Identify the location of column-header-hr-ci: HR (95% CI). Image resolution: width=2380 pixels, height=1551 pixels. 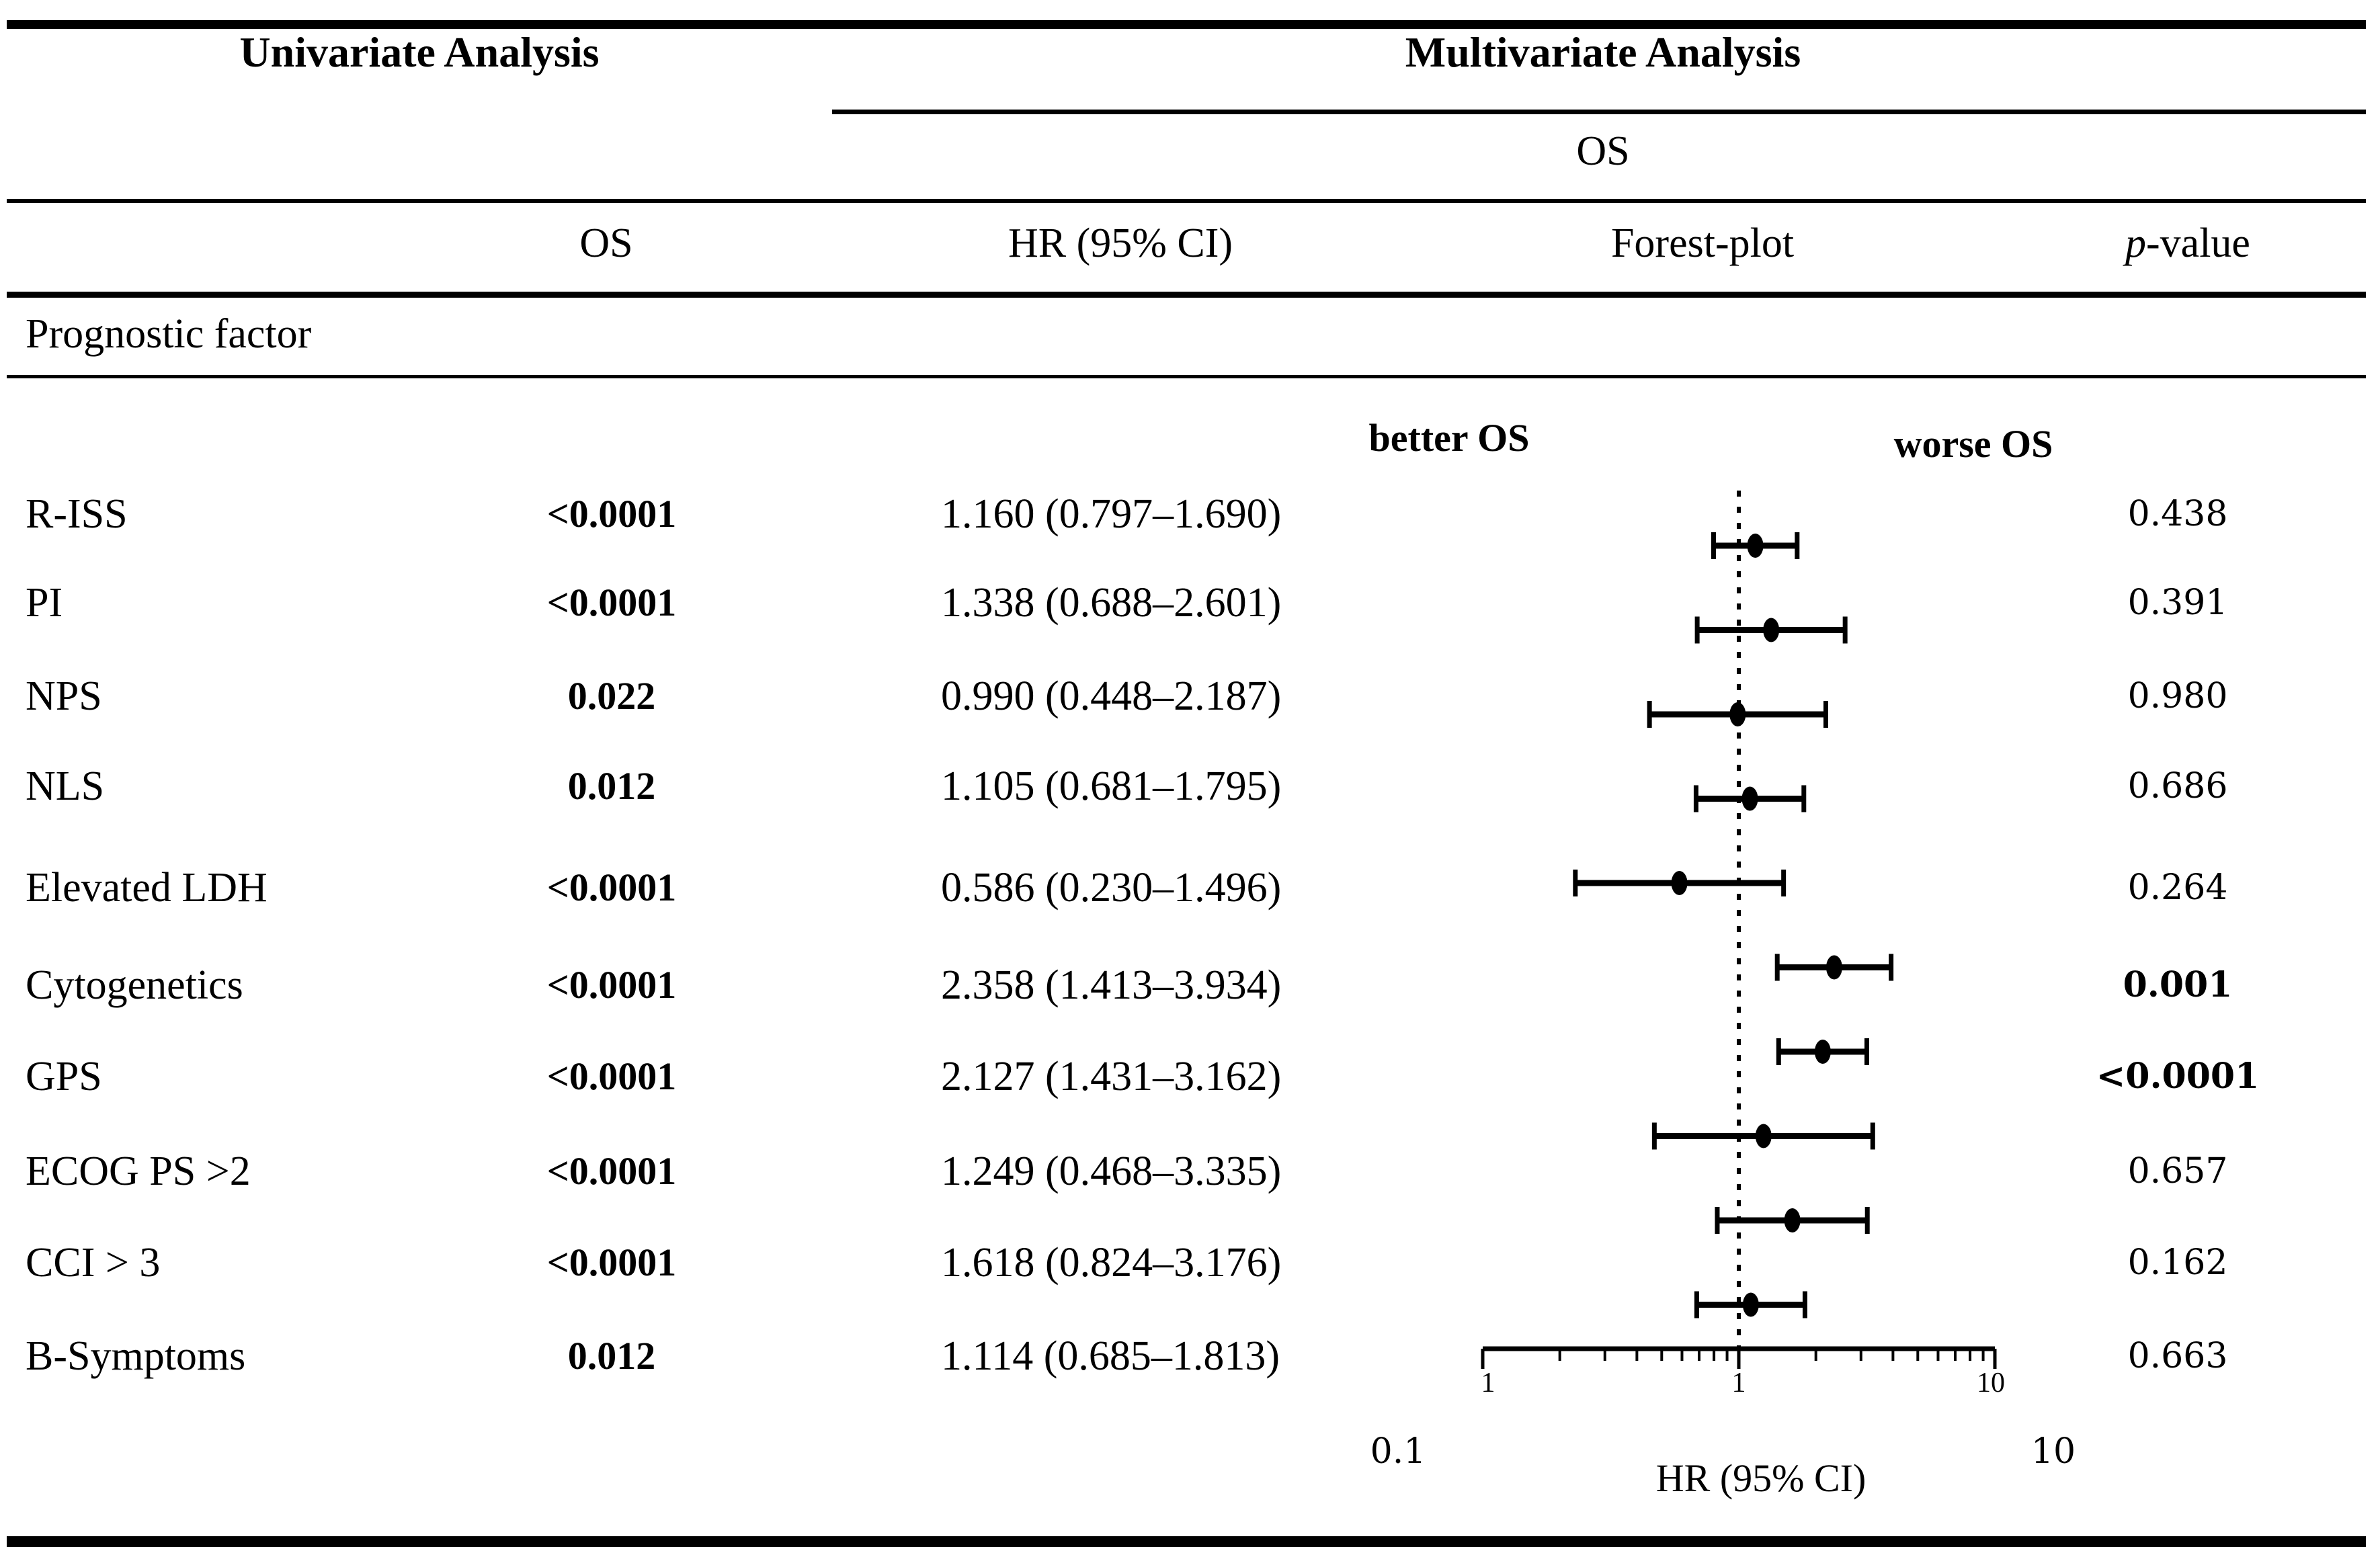
(1120, 243).